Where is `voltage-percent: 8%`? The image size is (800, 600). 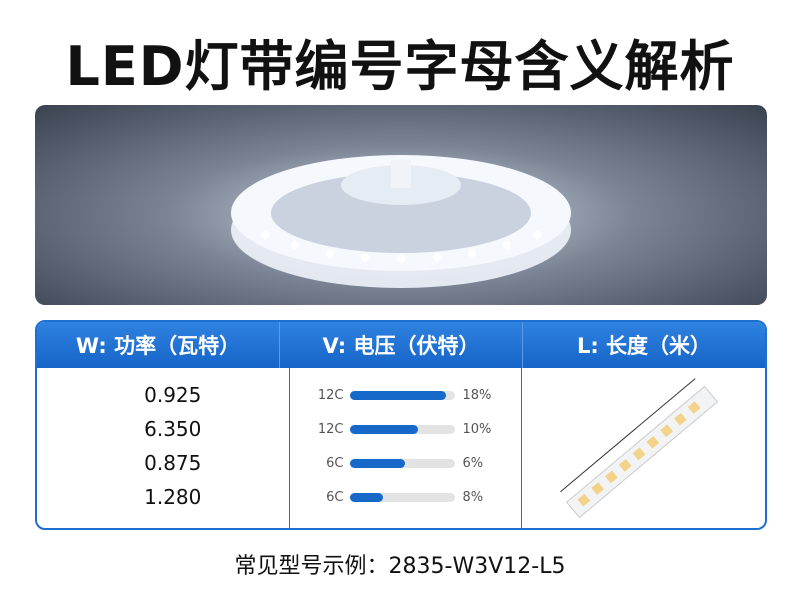 voltage-percent: 8% is located at coordinates (473, 497).